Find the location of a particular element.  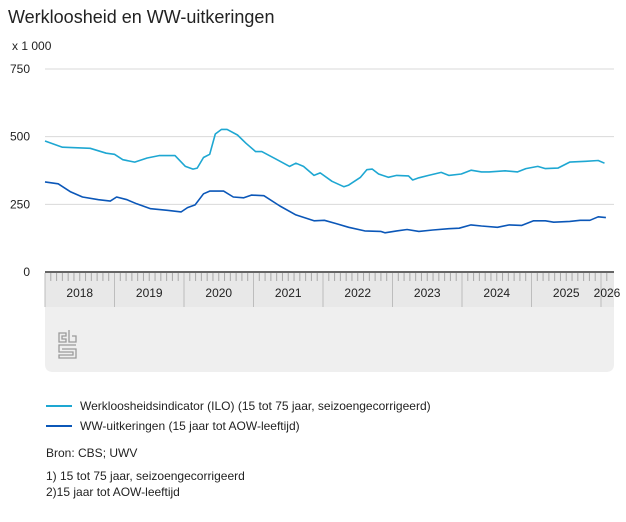

cbs-logo-icon is located at coordinates (67, 344).